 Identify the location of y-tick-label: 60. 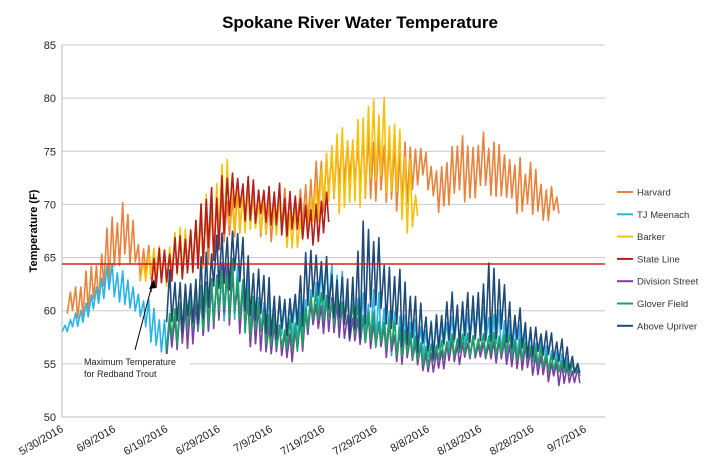
(50, 312).